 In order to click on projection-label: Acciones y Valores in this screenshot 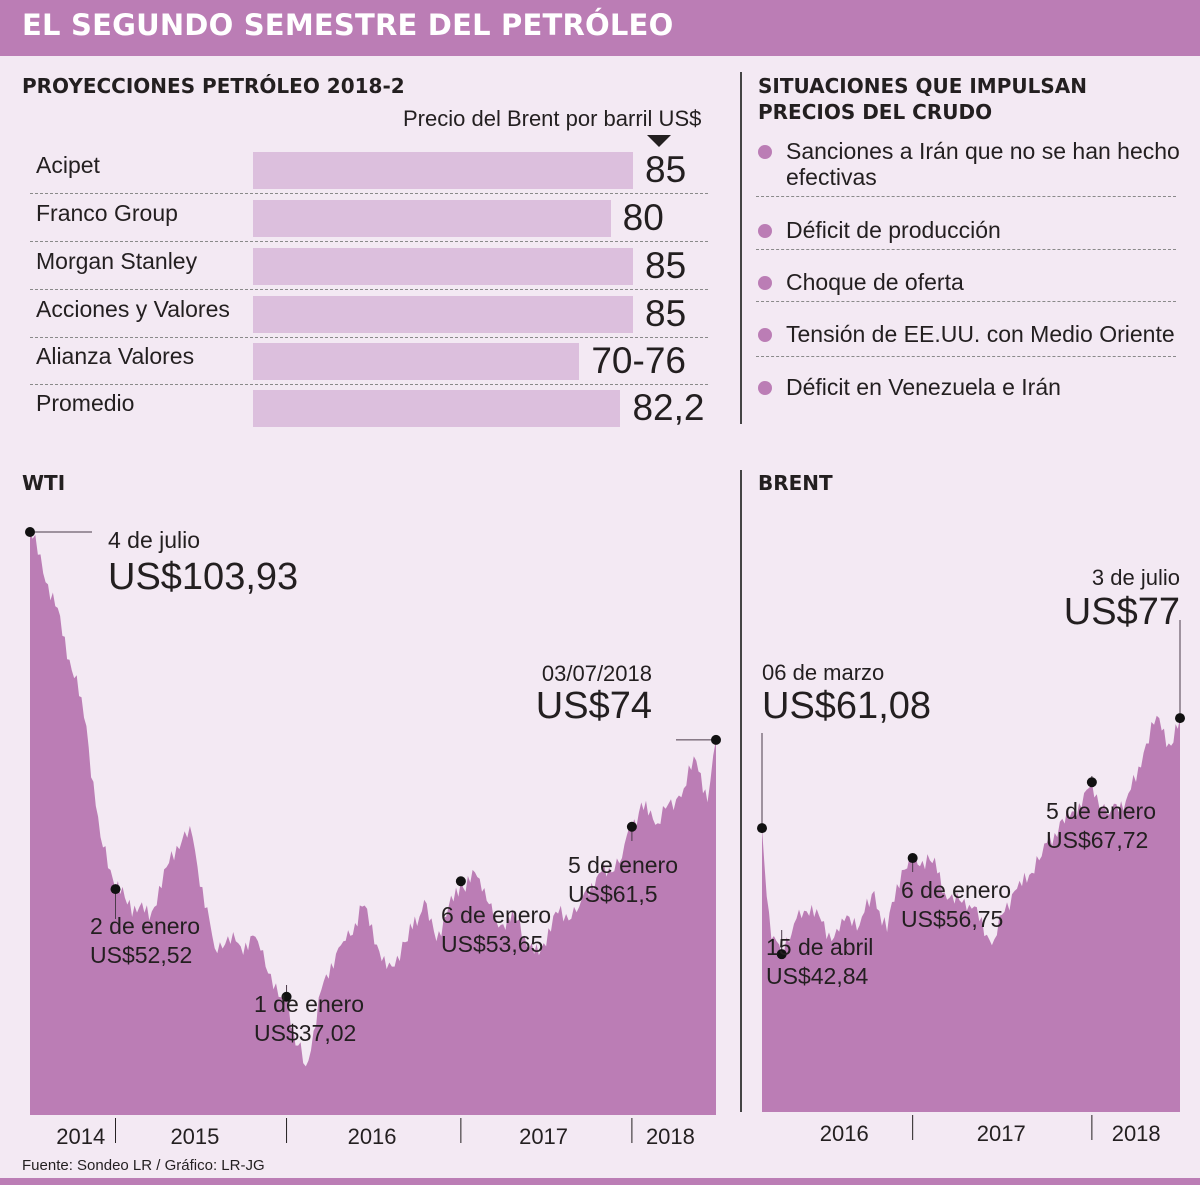, I will do `click(133, 309)`.